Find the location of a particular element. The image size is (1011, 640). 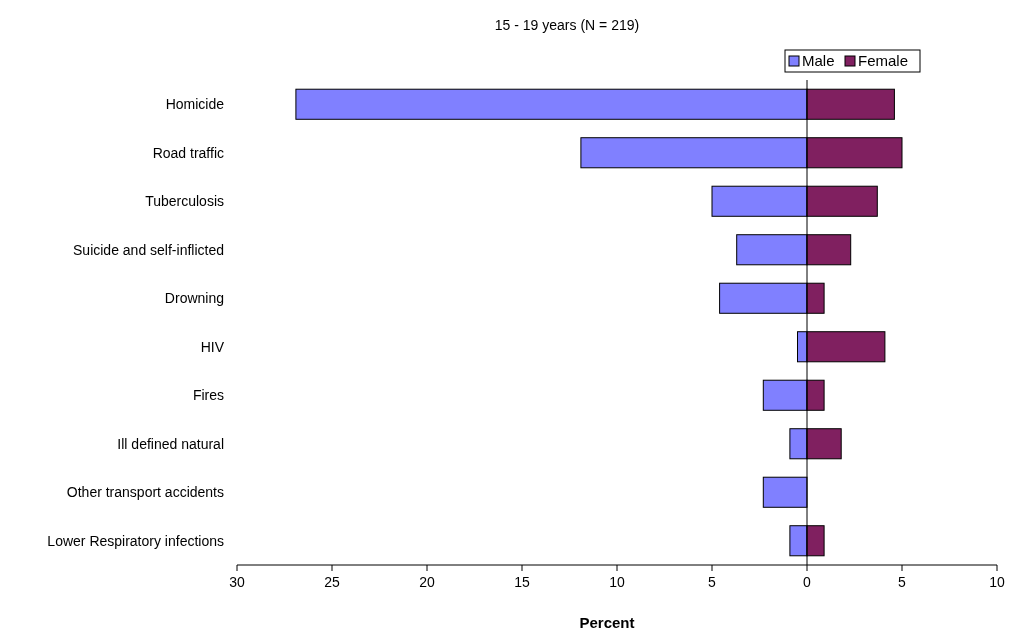

y-tick-label: Road traffic is located at coordinates (188, 152).